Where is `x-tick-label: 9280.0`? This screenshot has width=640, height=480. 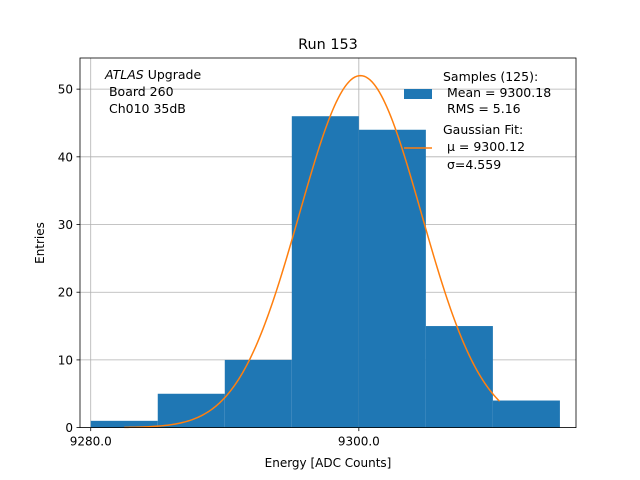 x-tick-label: 9280.0 is located at coordinates (91, 442).